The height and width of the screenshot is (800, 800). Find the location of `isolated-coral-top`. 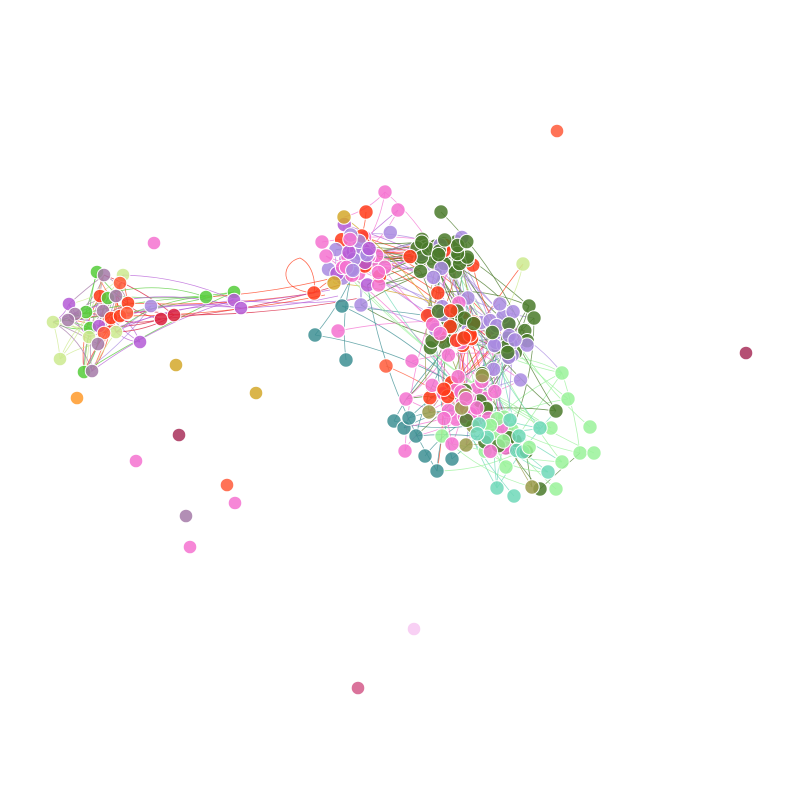

isolated-coral-top is located at coordinates (557, 131).